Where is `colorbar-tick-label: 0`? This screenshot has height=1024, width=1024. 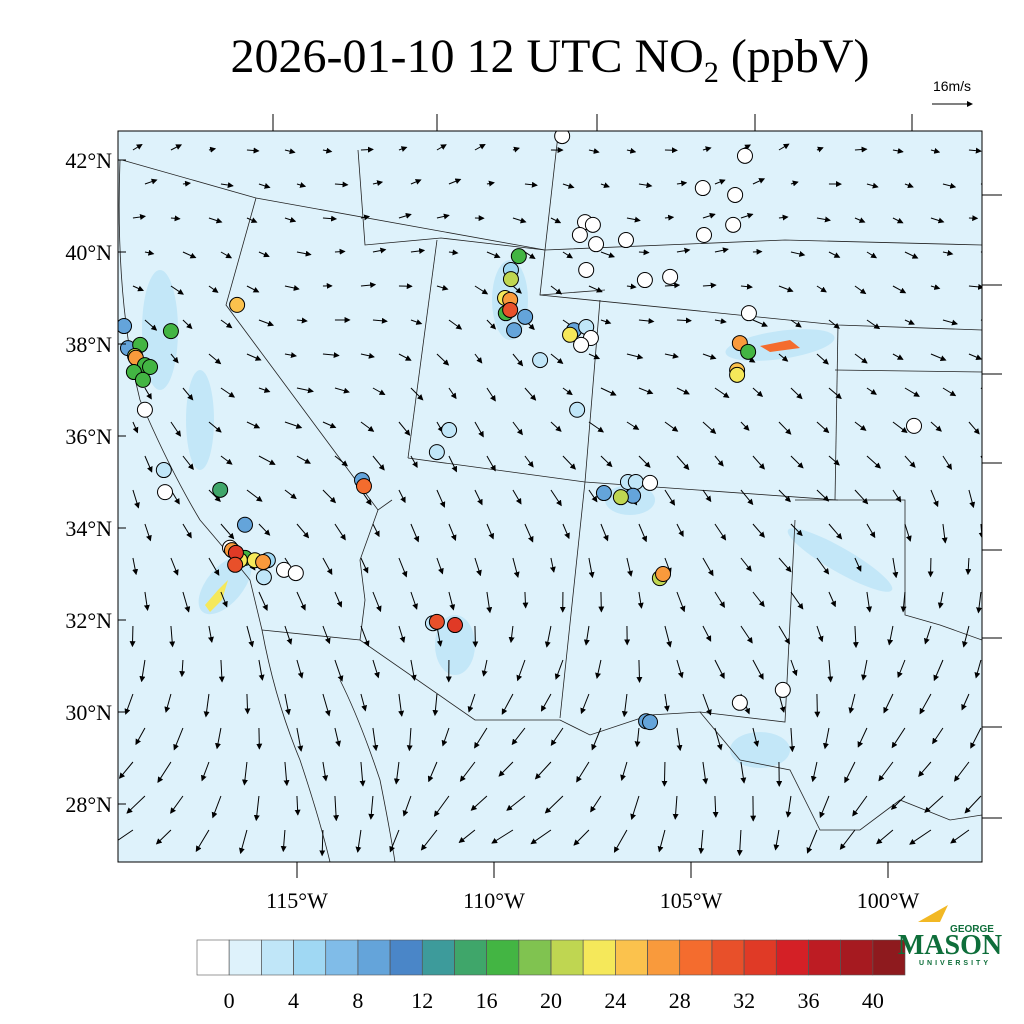
colorbar-tick-label: 0 is located at coordinates (229, 1000).